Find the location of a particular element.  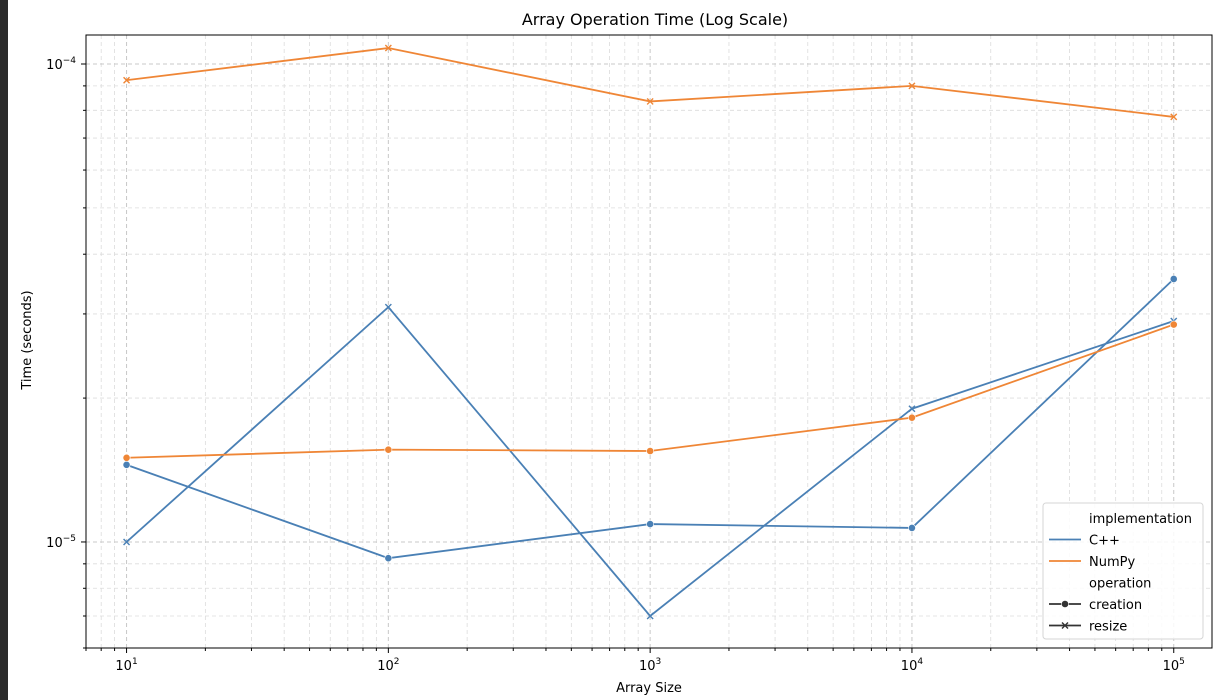

x-axis-label: Array Size is located at coordinates (649, 688).